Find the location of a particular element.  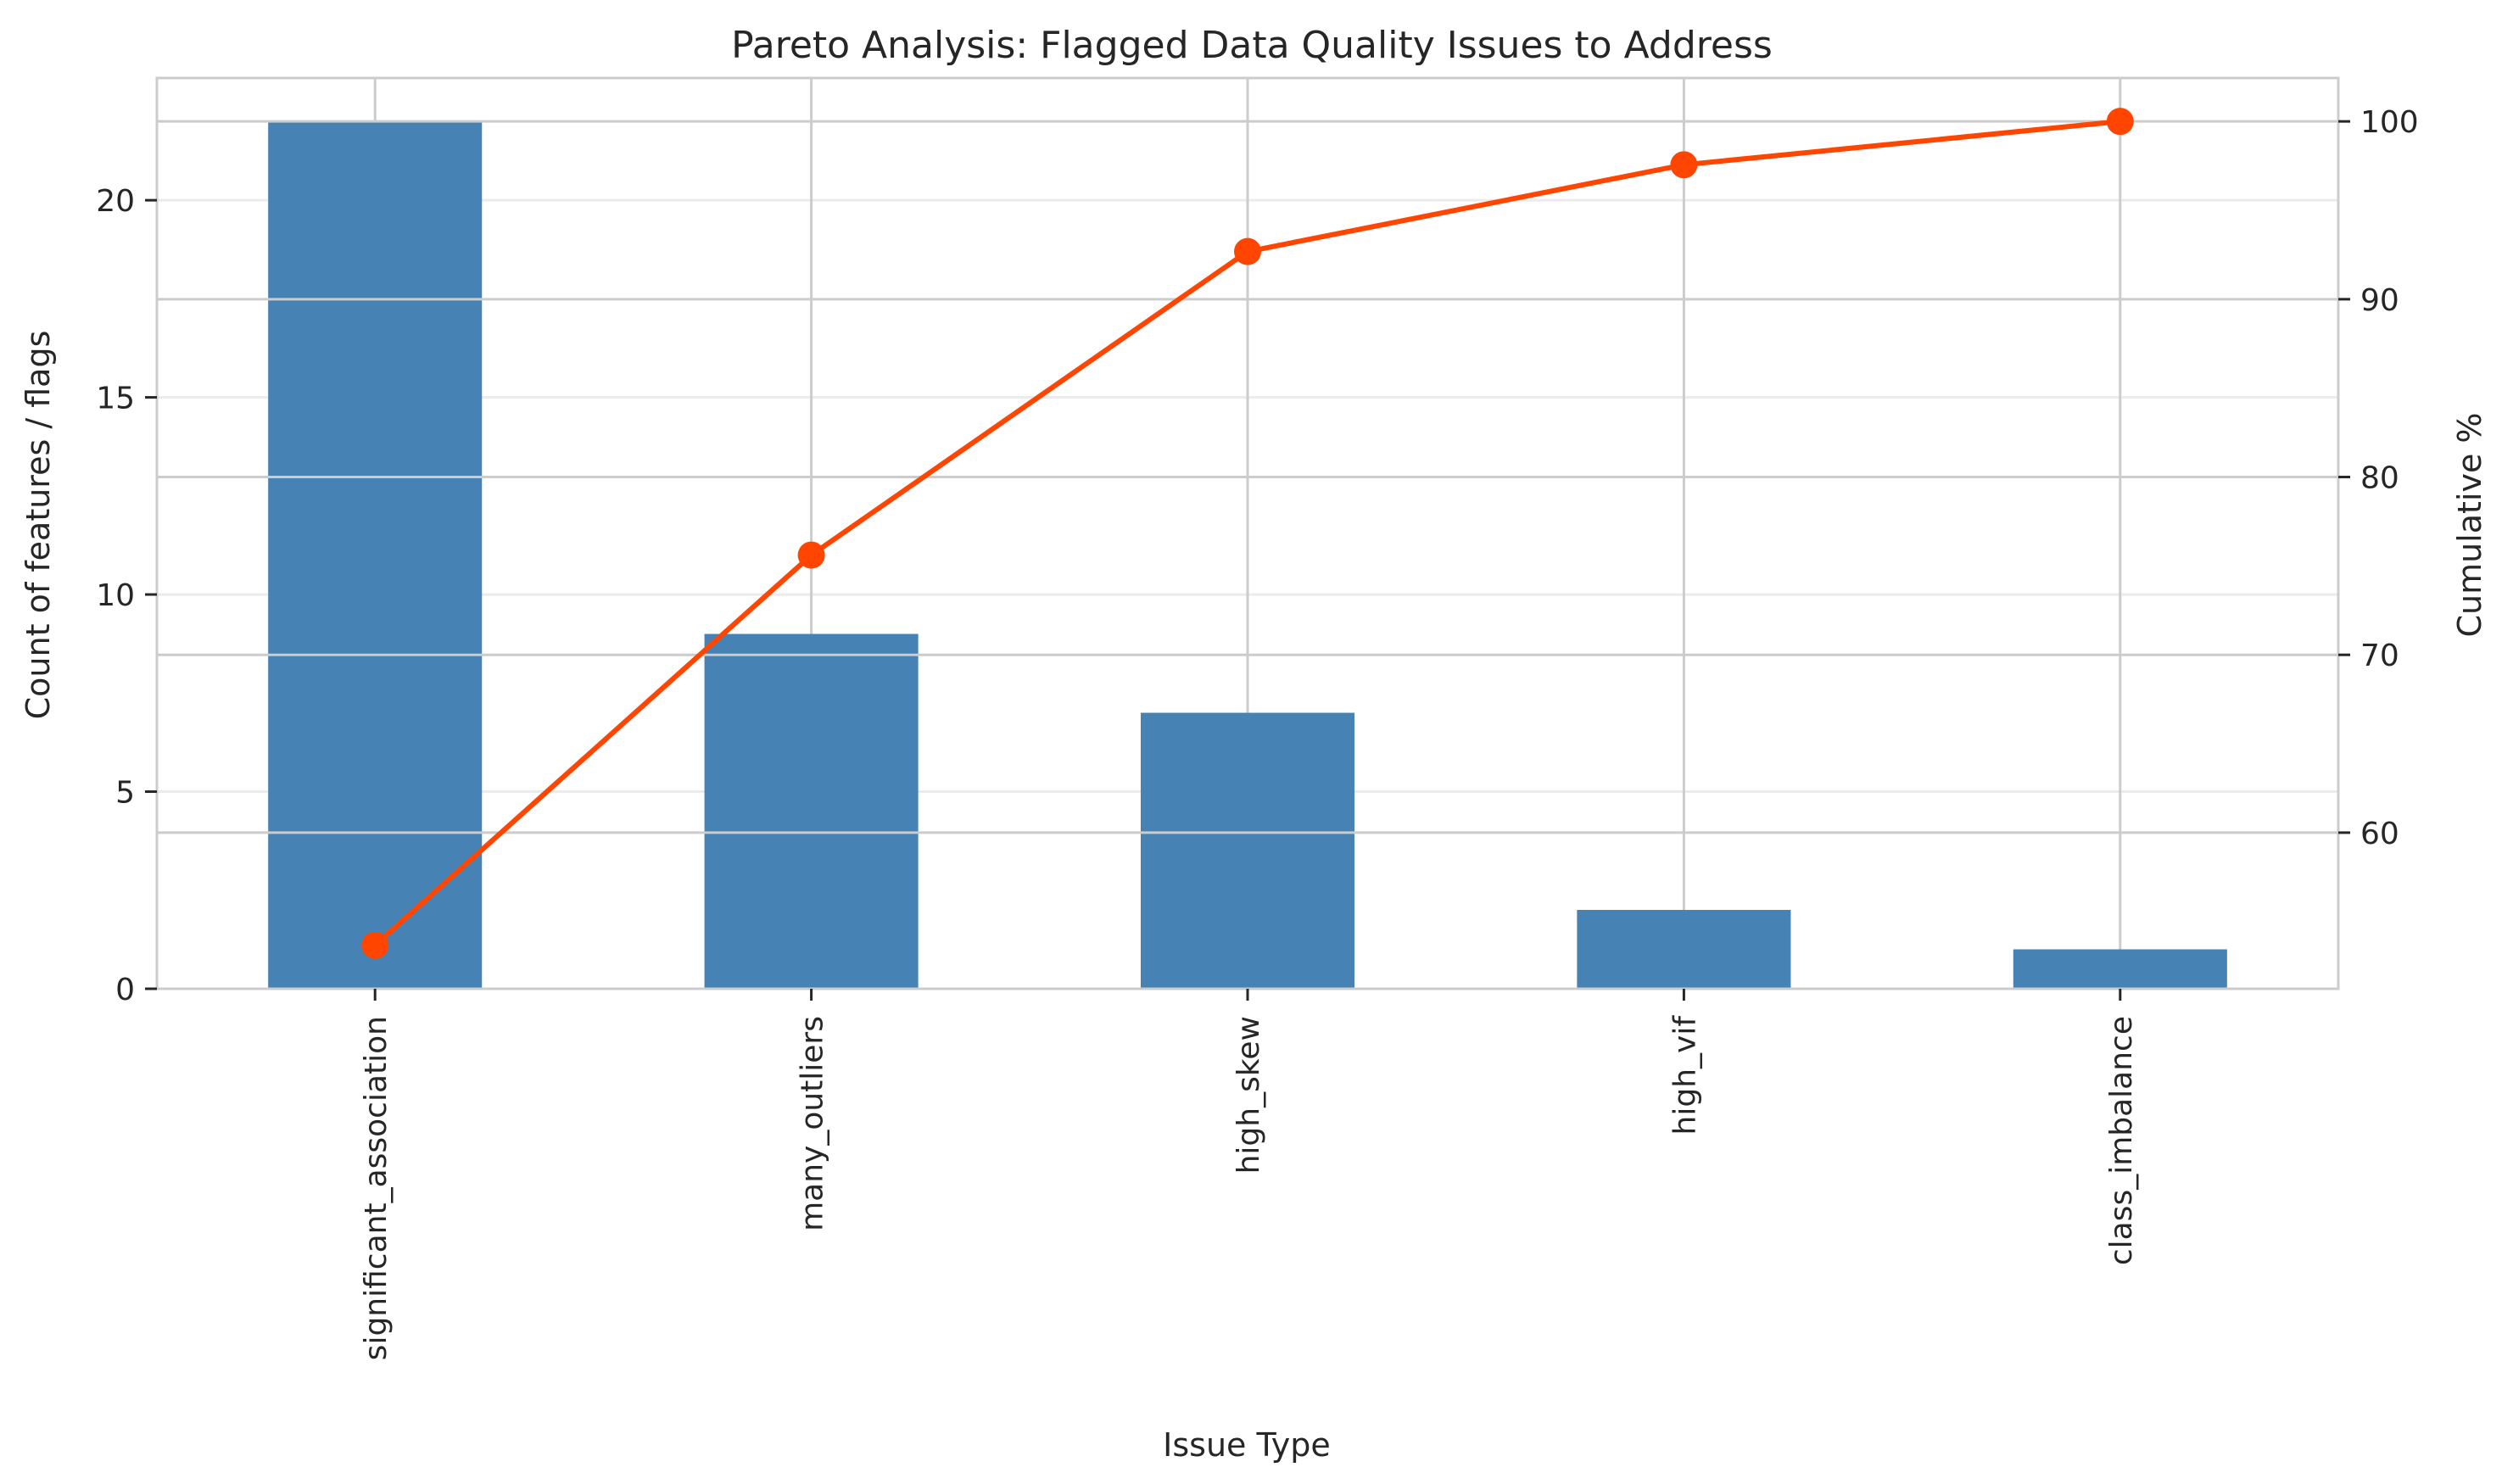

left-tick-label: 0 is located at coordinates (125, 990).